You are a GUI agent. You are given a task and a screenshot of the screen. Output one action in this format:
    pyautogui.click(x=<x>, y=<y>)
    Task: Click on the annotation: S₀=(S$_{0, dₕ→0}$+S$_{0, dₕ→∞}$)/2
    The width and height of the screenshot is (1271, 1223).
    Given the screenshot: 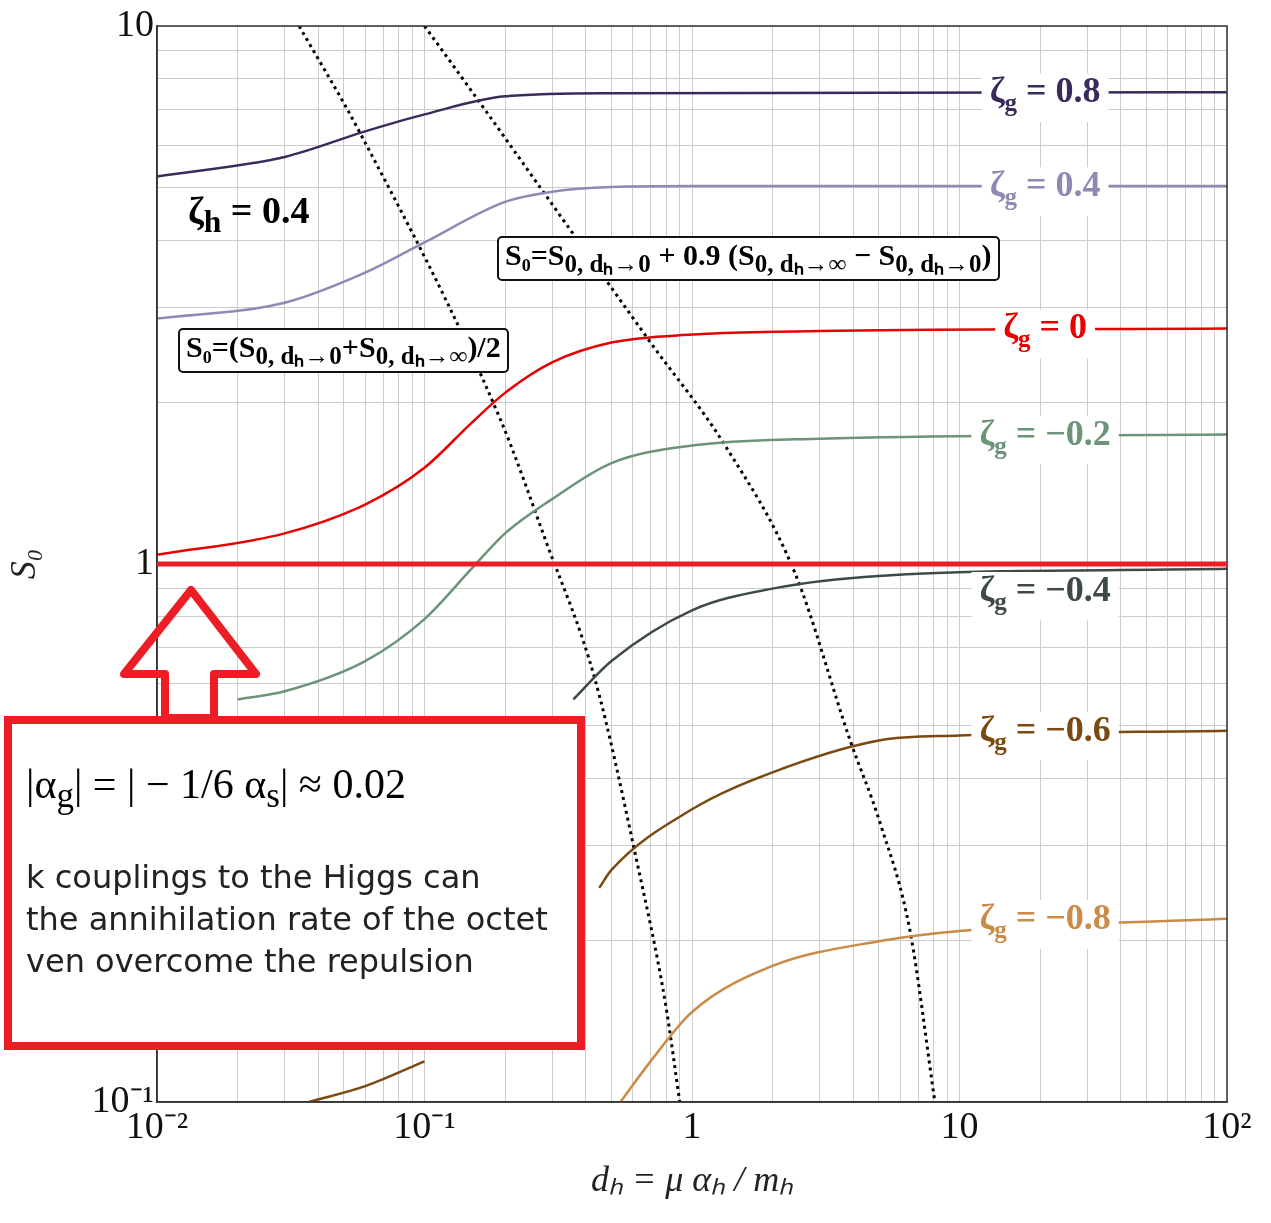 What is the action you would take?
    pyautogui.click(x=343, y=350)
    